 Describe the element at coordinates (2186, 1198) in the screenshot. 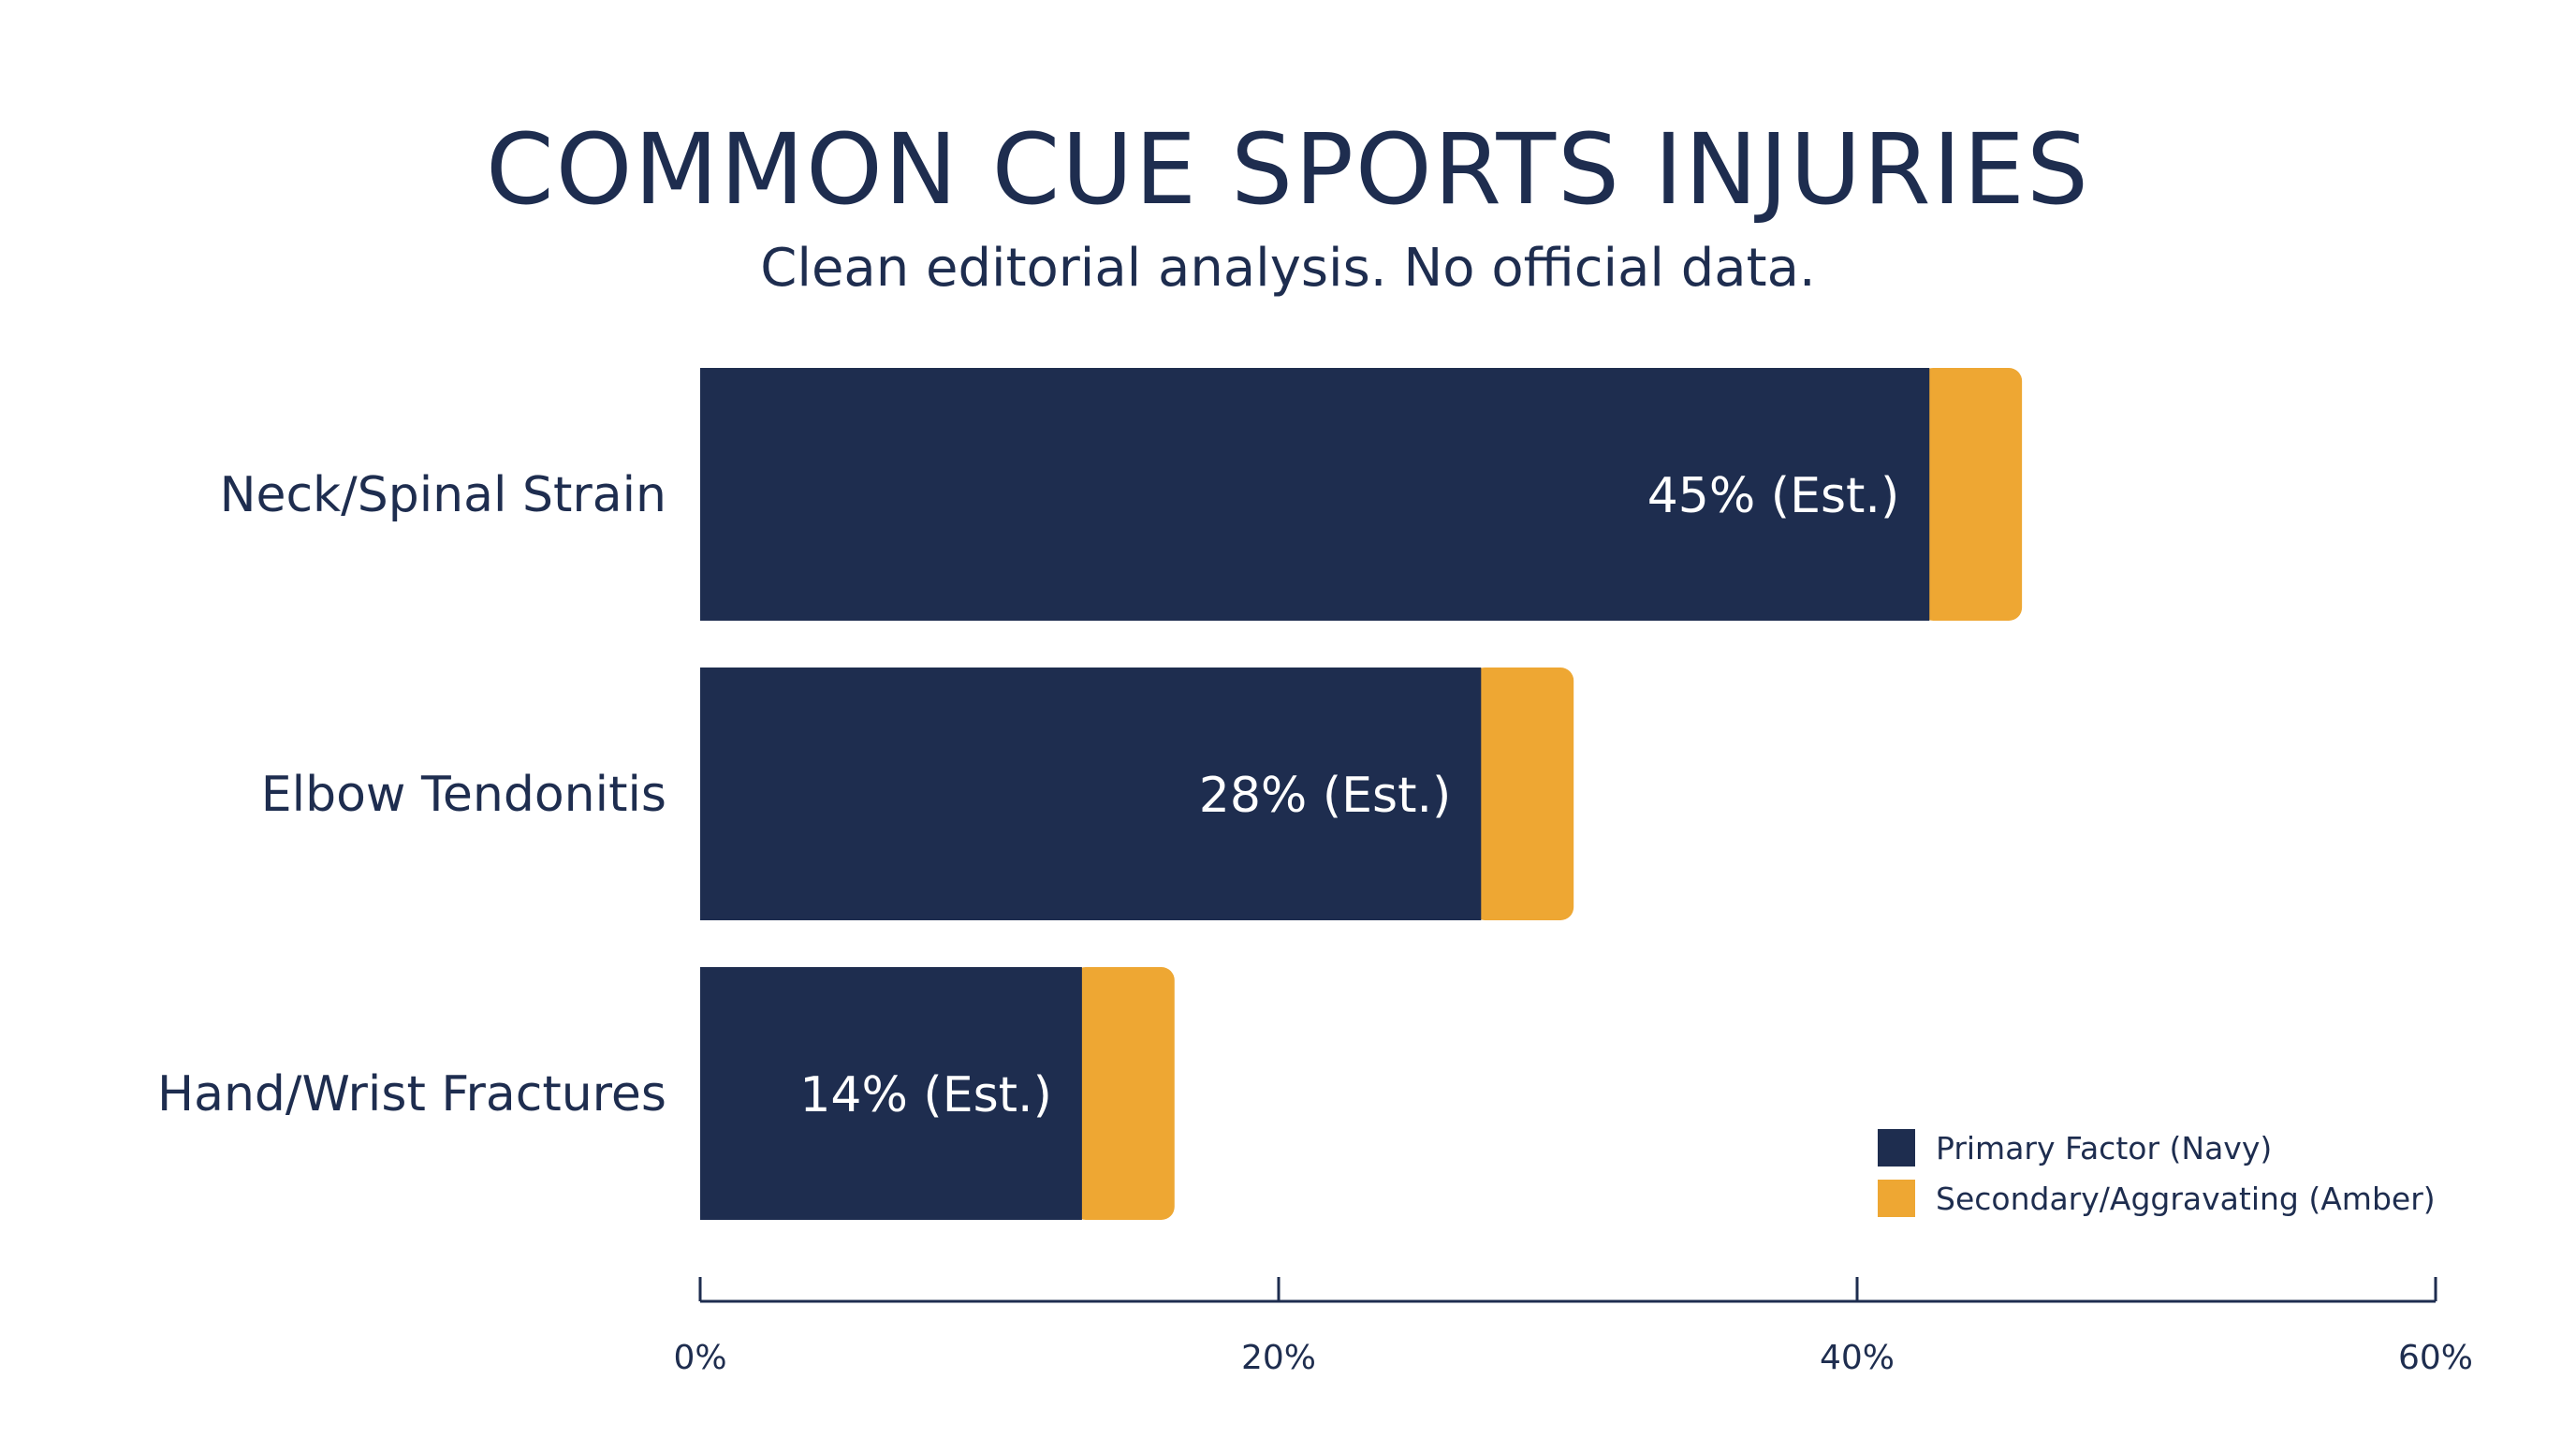

I see `legend-label-secondary: Secondary/Aggravating (Amber)` at that location.